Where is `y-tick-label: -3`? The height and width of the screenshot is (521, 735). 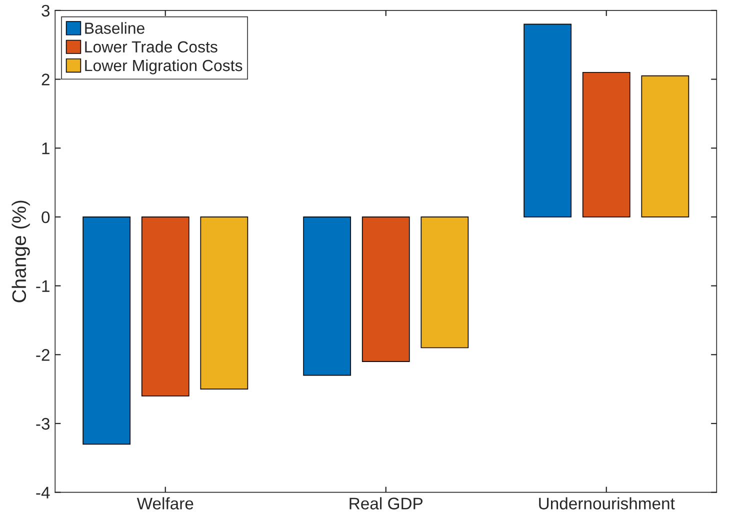
y-tick-label: -3 is located at coordinates (43, 424).